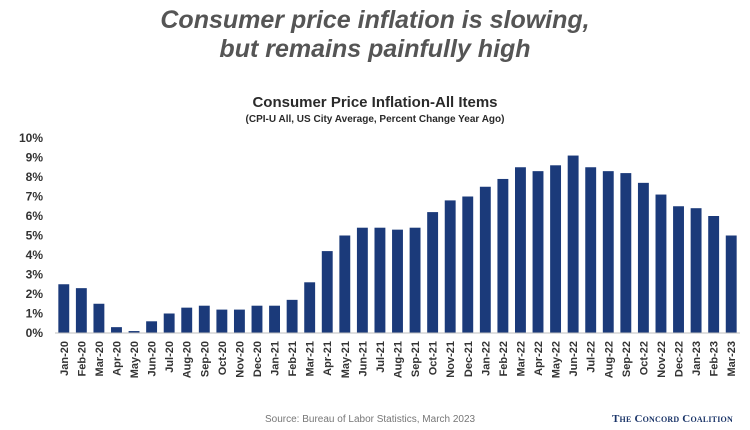 This screenshot has height=430, width=750. What do you see at coordinates (539, 358) in the screenshot?
I see `x-tick-label: Apr-22` at bounding box center [539, 358].